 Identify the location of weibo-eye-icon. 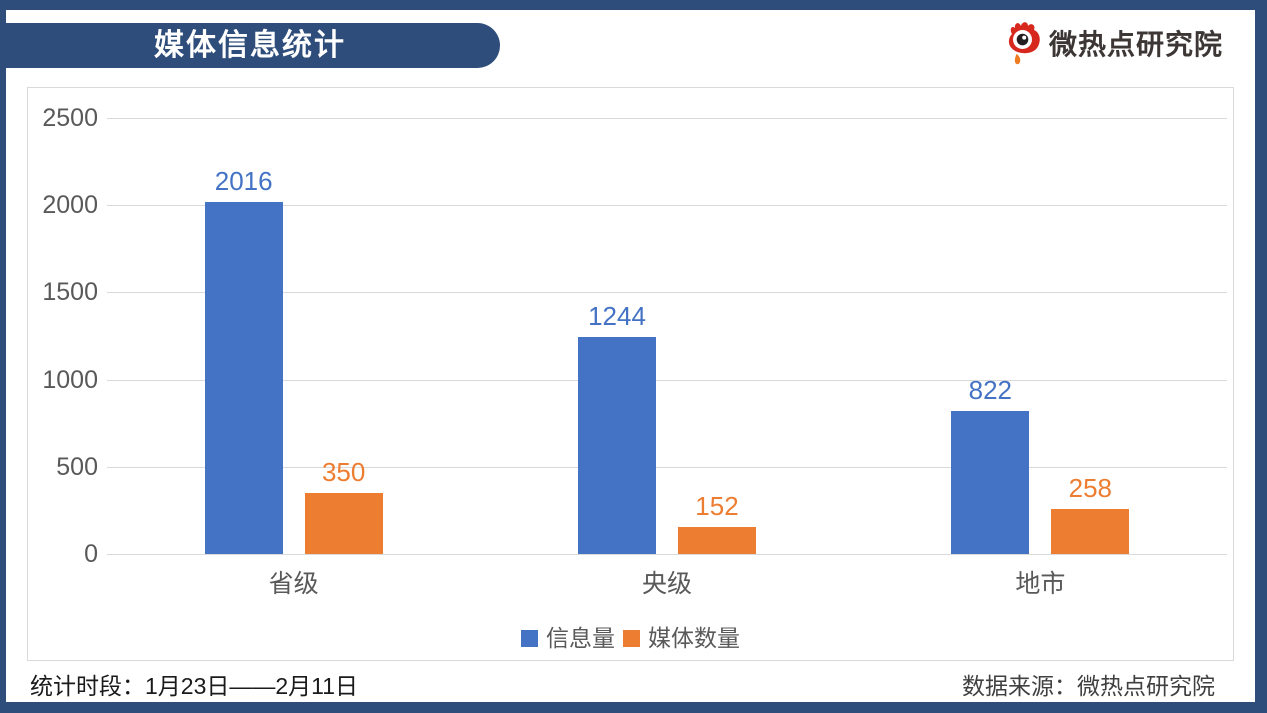
(1024, 43).